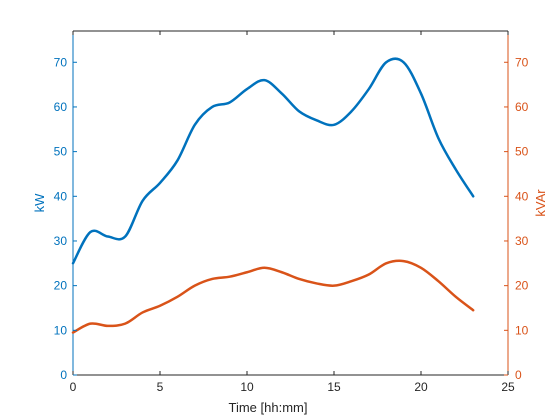 The width and height of the screenshot is (560, 420). Describe the element at coordinates (39, 203) in the screenshot. I see `y-axis-label-left: kW` at that location.